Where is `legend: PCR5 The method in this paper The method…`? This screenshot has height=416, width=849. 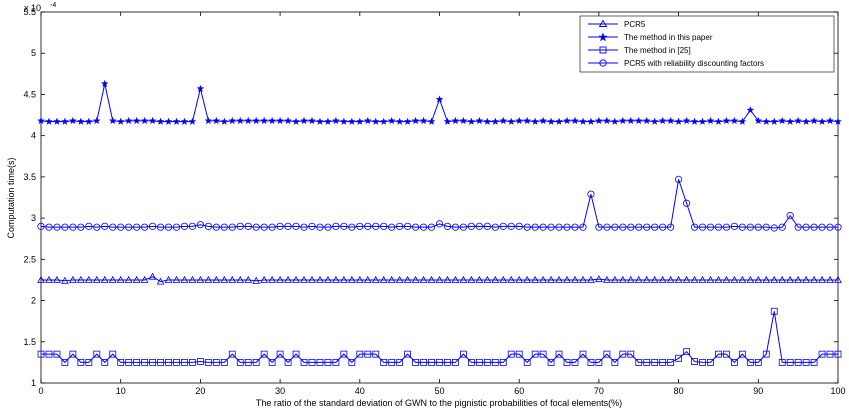 legend: PCR5 The method in this paper The method… is located at coordinates (707, 44).